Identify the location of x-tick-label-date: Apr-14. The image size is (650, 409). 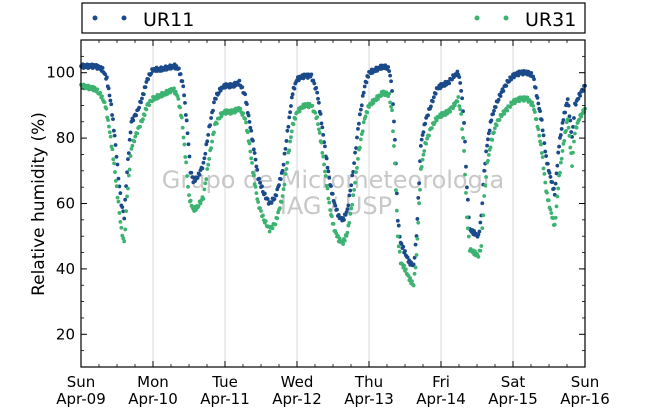
(441, 399).